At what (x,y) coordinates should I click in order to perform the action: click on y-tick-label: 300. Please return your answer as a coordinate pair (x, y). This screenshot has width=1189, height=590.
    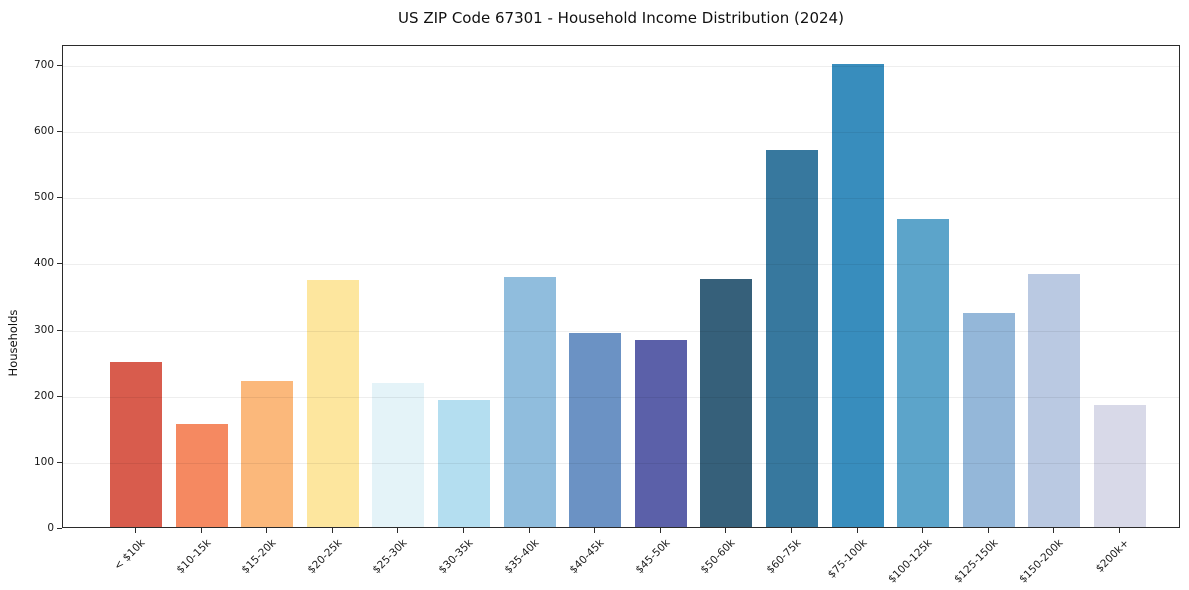
    Looking at the image, I should click on (43, 329).